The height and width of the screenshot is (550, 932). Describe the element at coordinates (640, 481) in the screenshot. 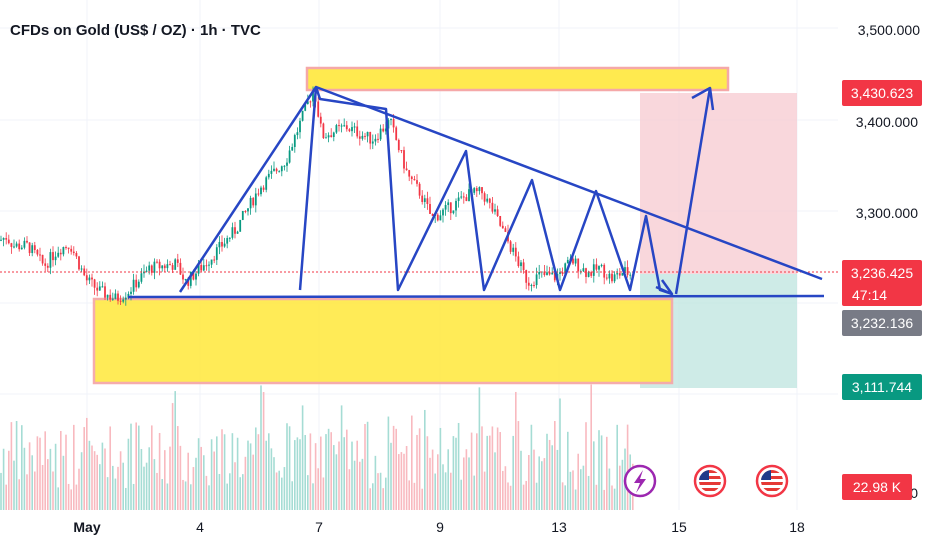

I see `lightning-icon` at that location.